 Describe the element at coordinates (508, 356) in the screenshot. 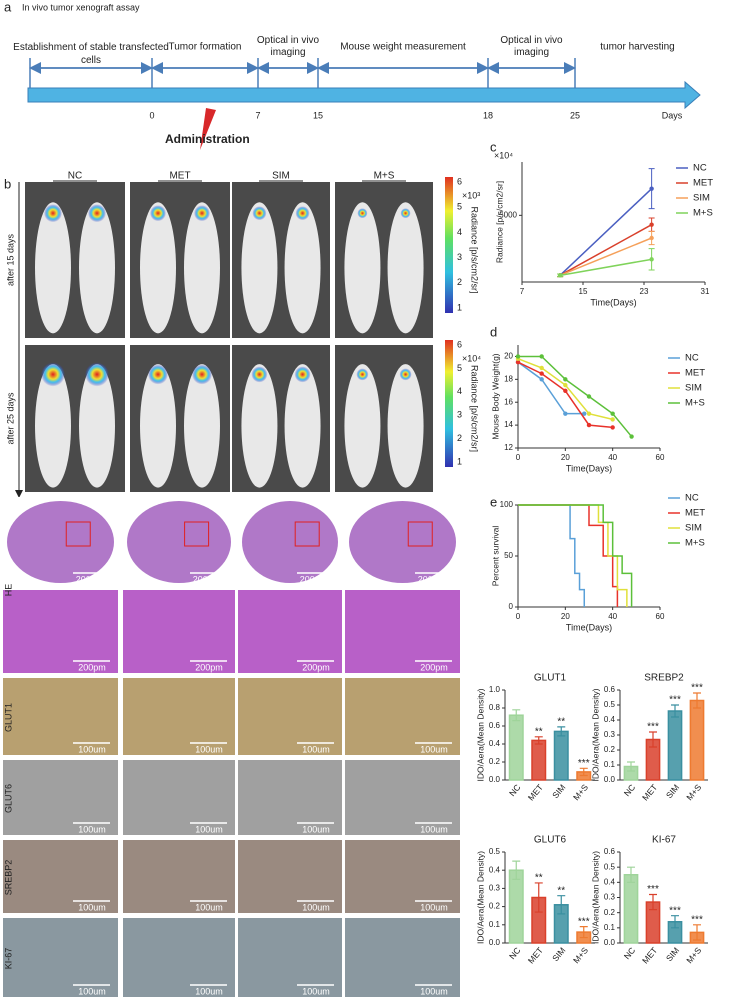

I see `y-tick-label: 20` at that location.